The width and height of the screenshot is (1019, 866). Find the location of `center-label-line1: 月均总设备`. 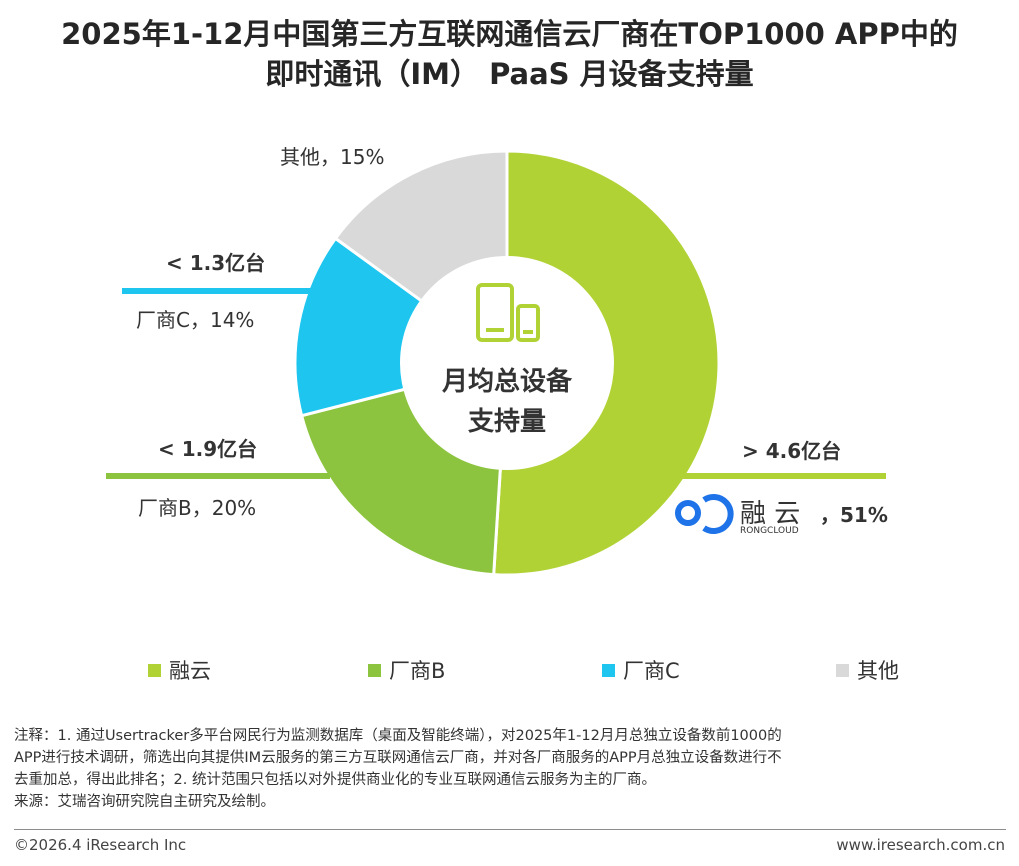

center-label-line1: 月均总设备 is located at coordinates (507, 382).